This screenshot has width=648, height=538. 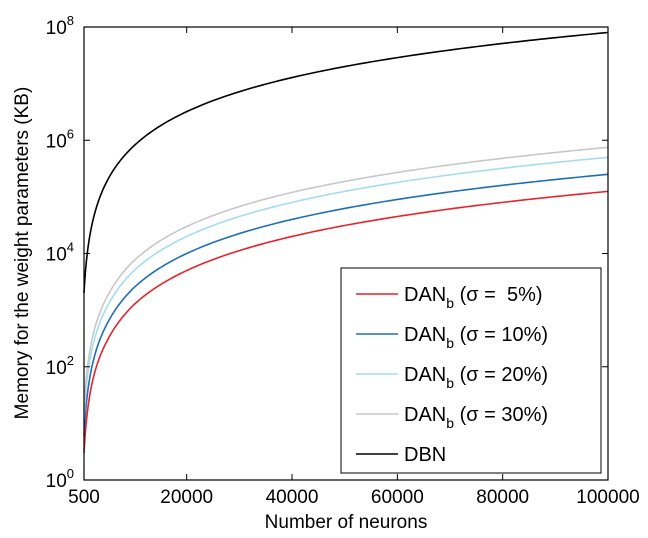 I want to click on x-tick-label: 20000, so click(x=186, y=497).